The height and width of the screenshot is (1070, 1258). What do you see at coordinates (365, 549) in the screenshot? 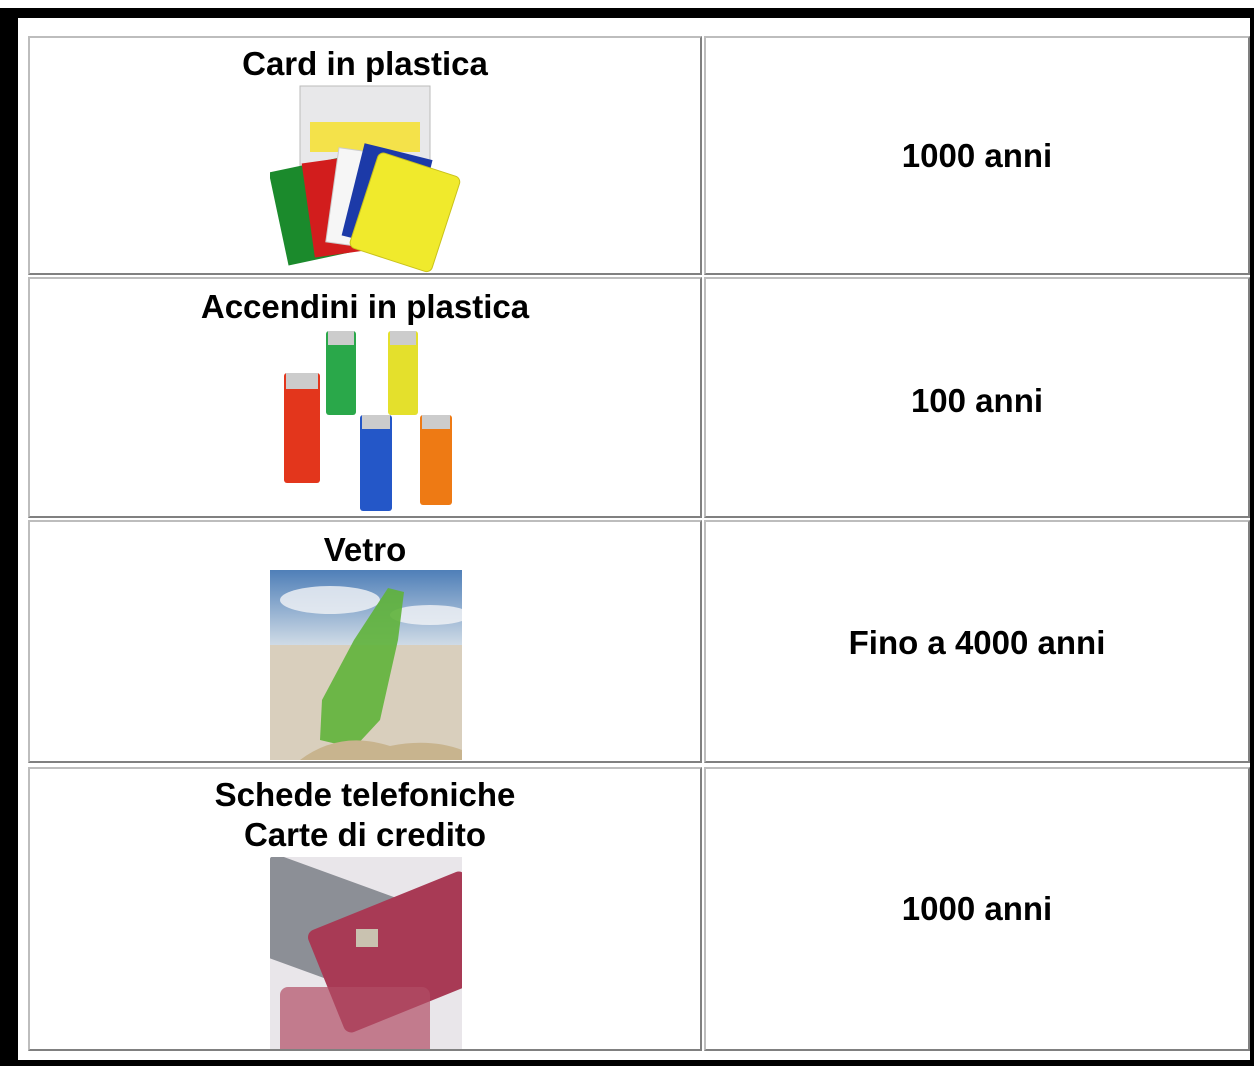
I see `item-label: Vetro` at bounding box center [365, 549].